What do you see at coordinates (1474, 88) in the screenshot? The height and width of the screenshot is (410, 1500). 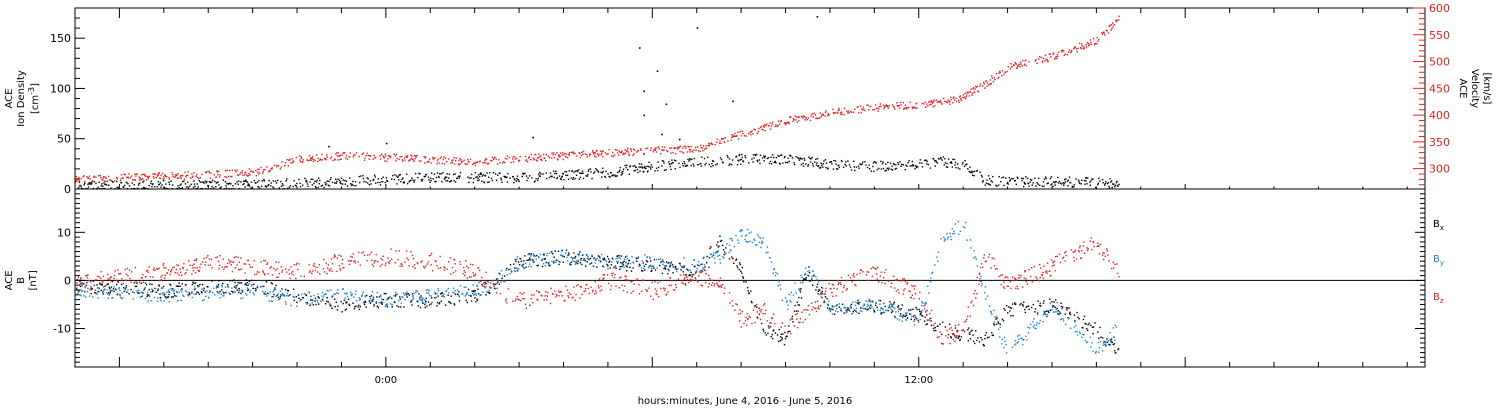 I see `velocity-axis-label-line: Velocity` at bounding box center [1474, 88].